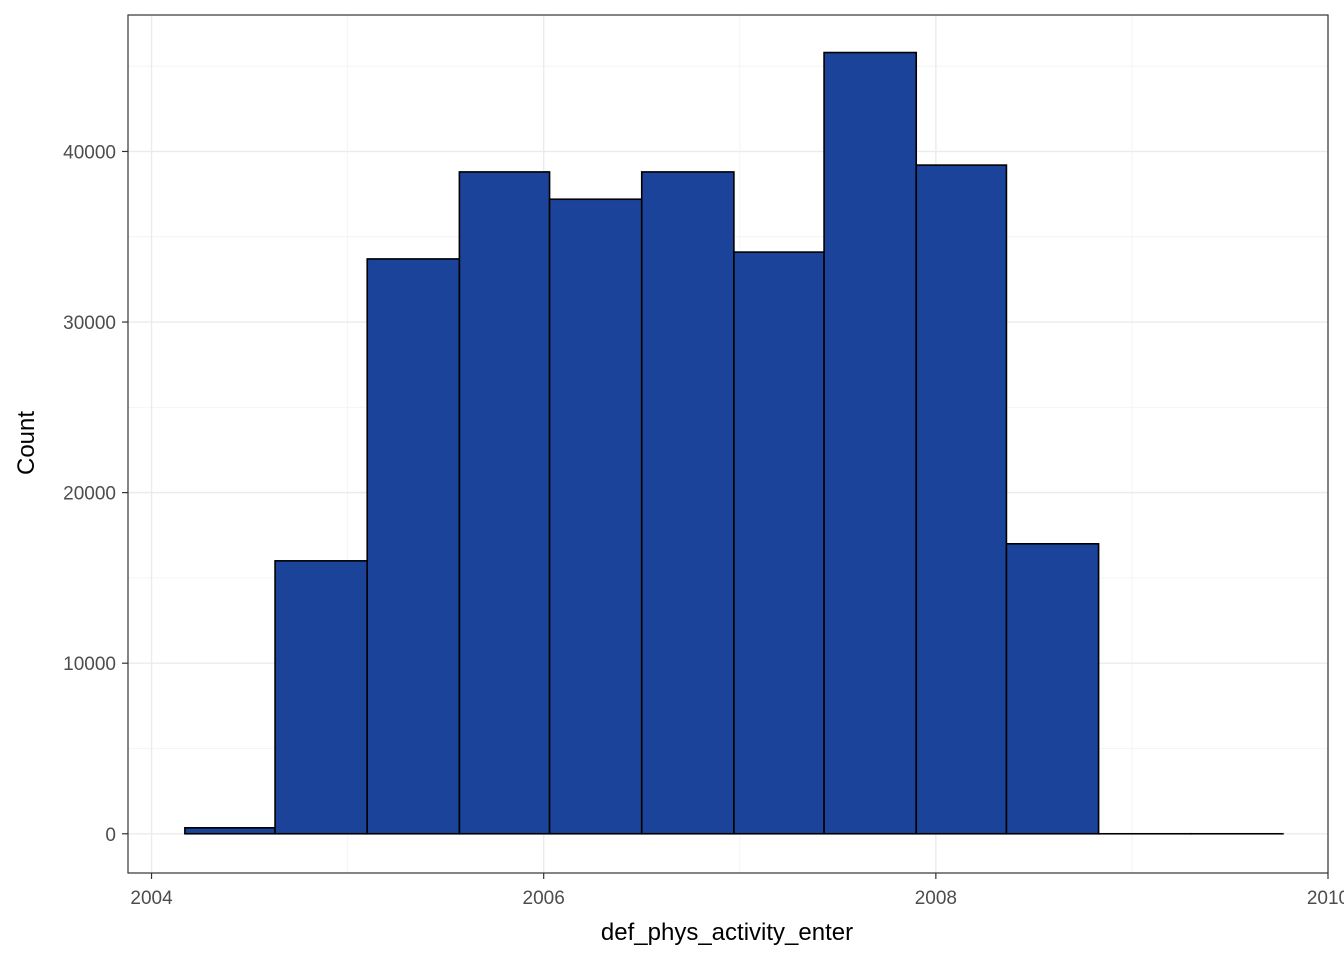 The width and height of the screenshot is (1344, 965). What do you see at coordinates (89, 664) in the screenshot?
I see `y-tick-label: 10000` at bounding box center [89, 664].